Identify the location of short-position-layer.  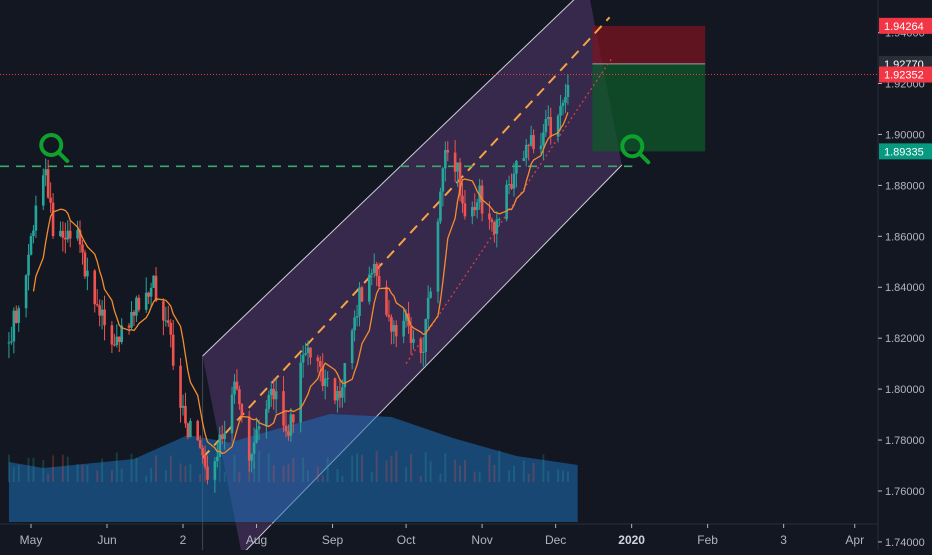
(649, 88).